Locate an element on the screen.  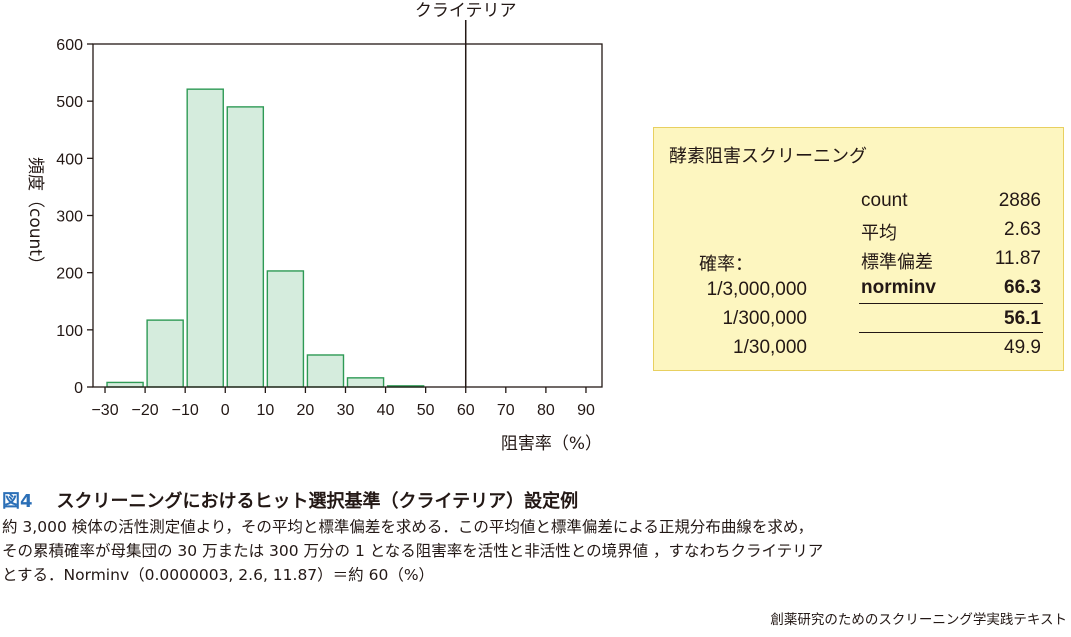
stats-box-title: 酵素阻害スクリーニング is located at coordinates (768, 156).